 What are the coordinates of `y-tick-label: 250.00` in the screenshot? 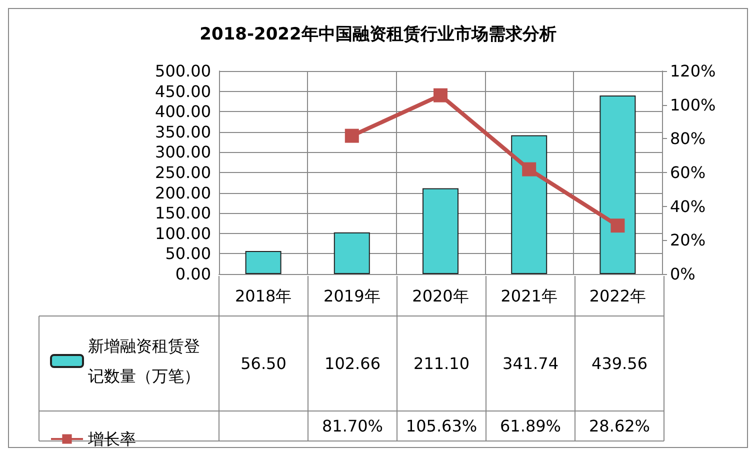 It's located at (183, 172).